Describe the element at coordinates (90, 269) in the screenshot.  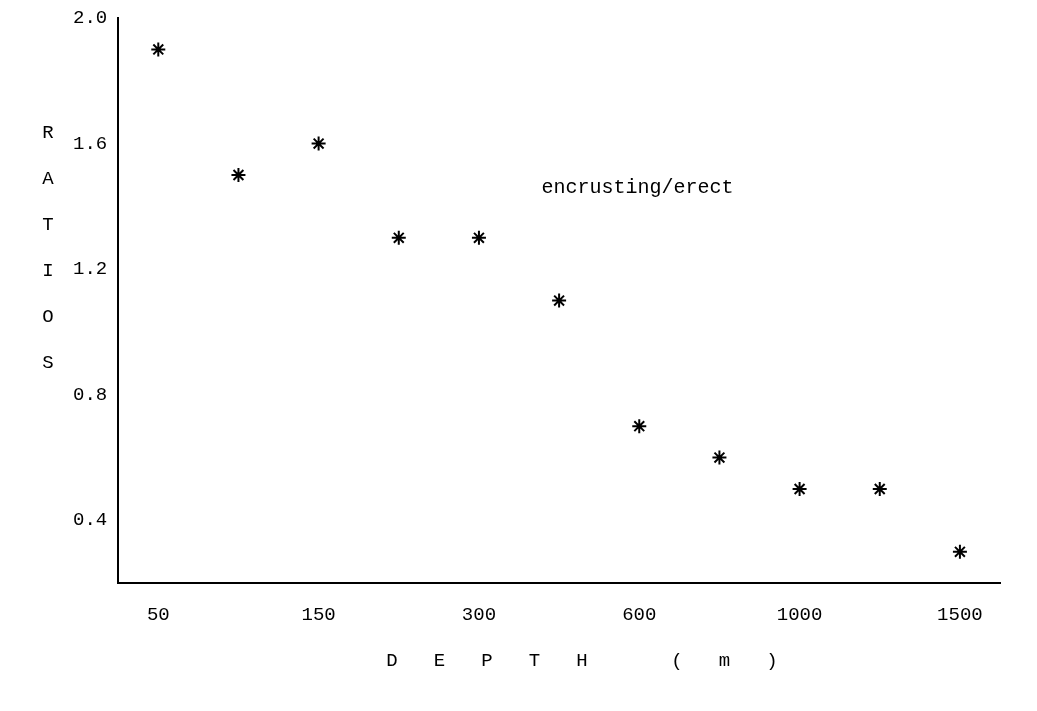
I see `y-tick-label: 1.2` at that location.